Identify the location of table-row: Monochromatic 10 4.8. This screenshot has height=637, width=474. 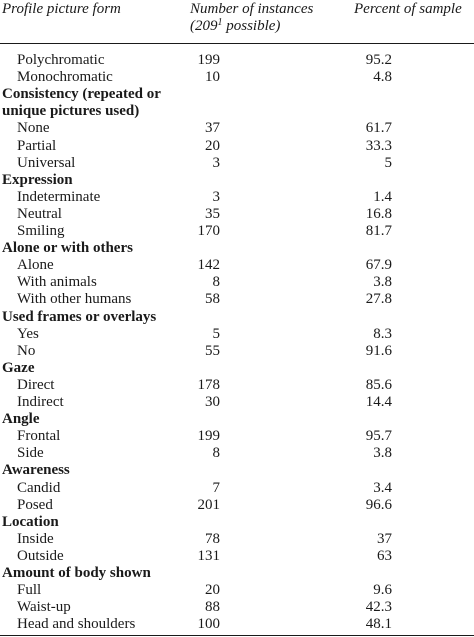
(237, 77).